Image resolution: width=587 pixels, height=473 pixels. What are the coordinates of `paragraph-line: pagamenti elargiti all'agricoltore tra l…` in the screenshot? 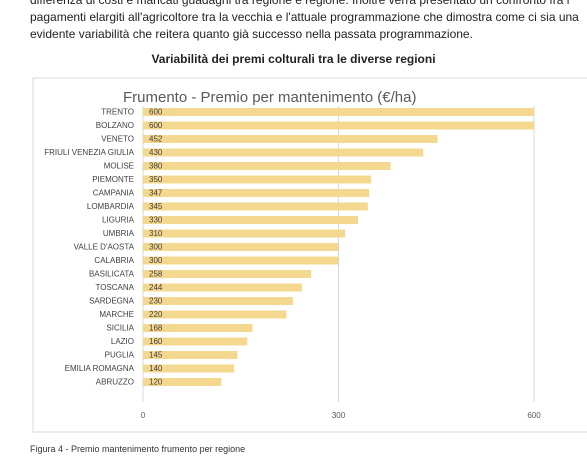 It's located at (304, 17).